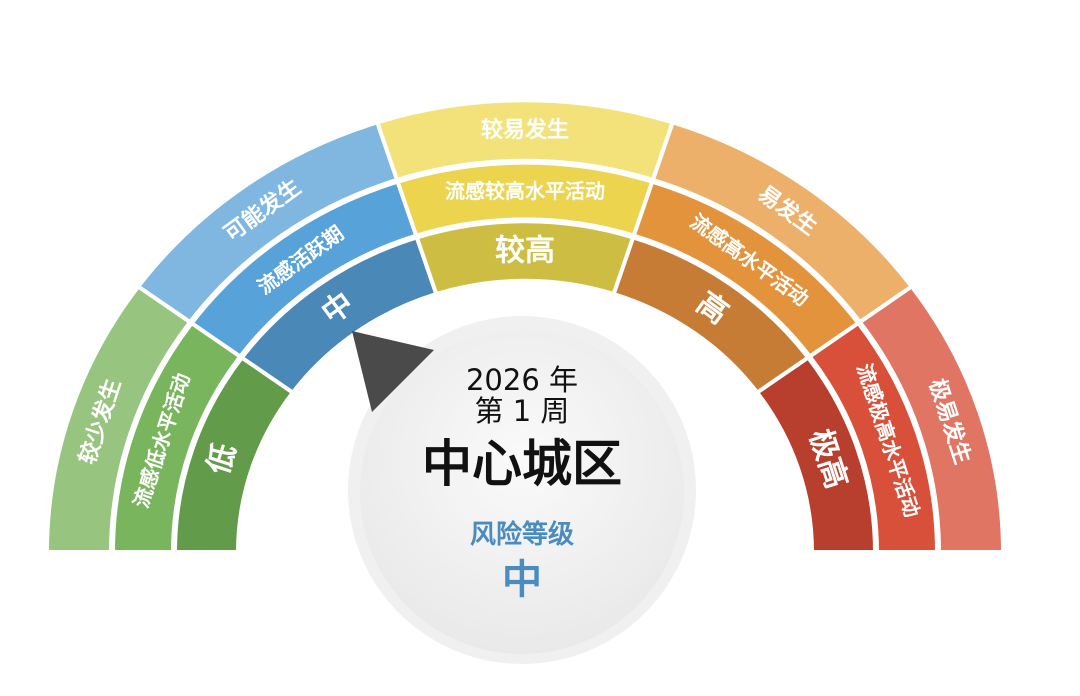 The image size is (1080, 696). What do you see at coordinates (522, 411) in the screenshot?
I see `center-week: 第 1 周` at bounding box center [522, 411].